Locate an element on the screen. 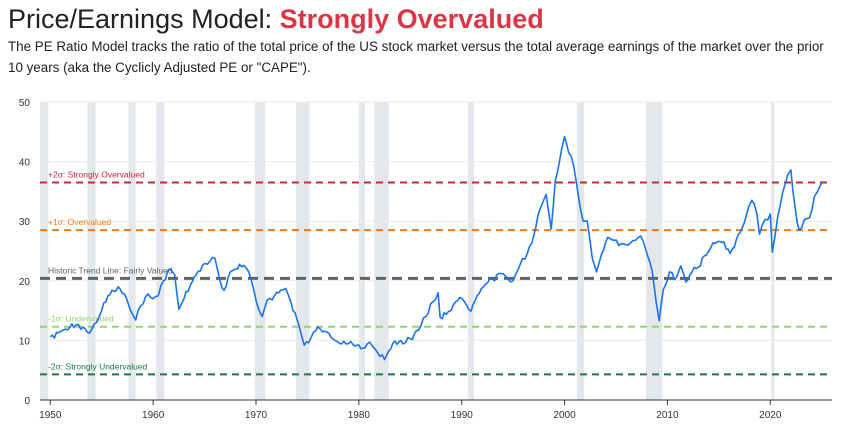 This screenshot has height=443, width=841. valuation-verdict: Strongly Overvalued is located at coordinates (411, 19).